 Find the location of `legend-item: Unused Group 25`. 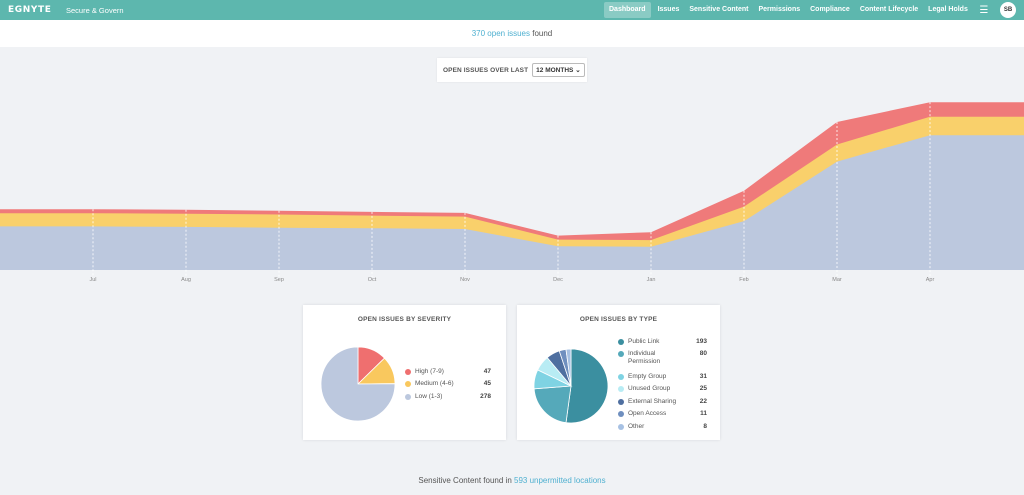

legend-item: Unused Group 25 is located at coordinates (662, 389).